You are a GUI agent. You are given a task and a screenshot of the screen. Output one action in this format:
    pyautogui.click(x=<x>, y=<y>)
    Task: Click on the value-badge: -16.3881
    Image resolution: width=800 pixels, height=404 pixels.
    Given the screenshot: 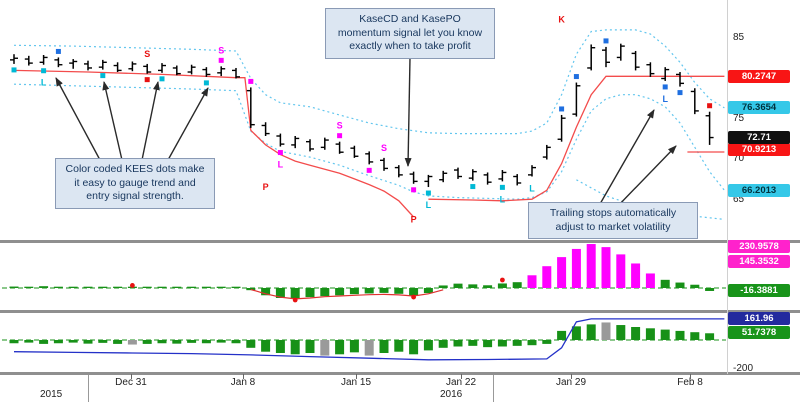 What is the action you would take?
    pyautogui.click(x=759, y=290)
    